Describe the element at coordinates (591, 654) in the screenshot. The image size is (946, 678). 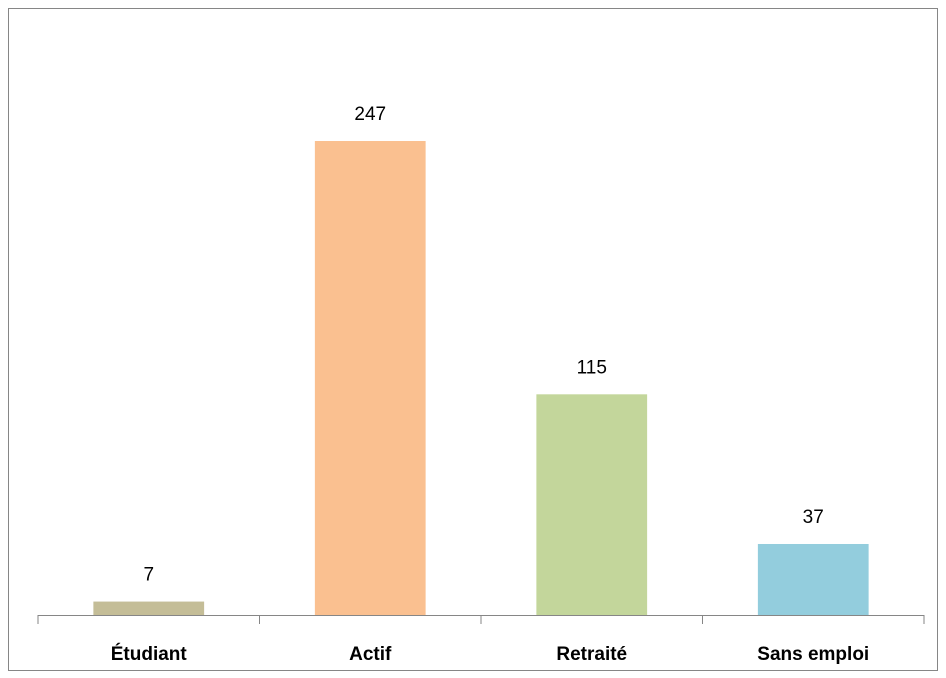
I see `x-tick-label: Retraité` at that location.